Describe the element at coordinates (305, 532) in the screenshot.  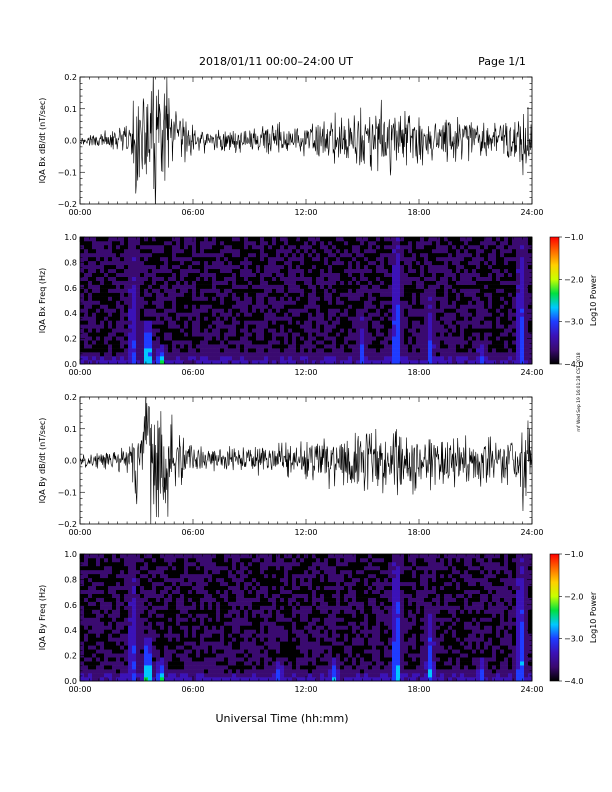
I see `x-tick-label: 12:00` at that location.